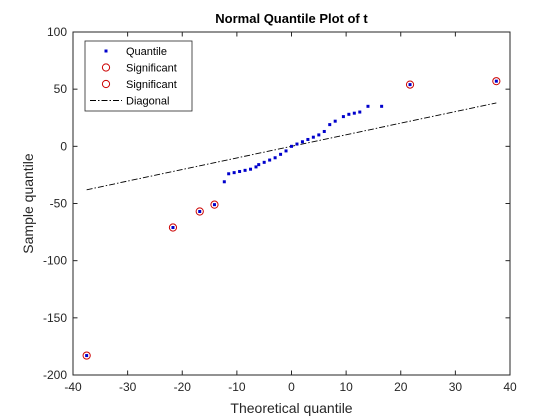 The image size is (560, 420). Describe the element at coordinates (55, 375) in the screenshot. I see `y-tick-label: -200` at that location.